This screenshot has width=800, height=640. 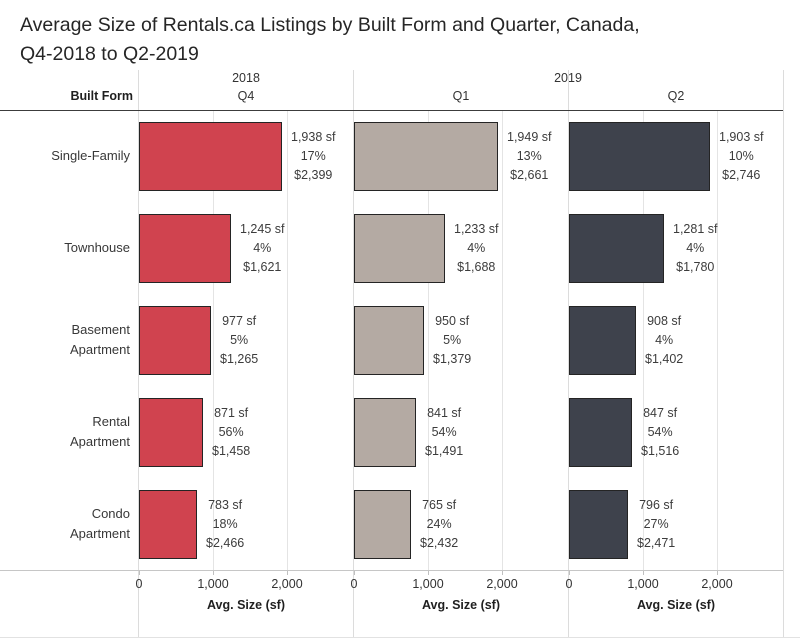 What do you see at coordinates (102, 96) in the screenshot?
I see `built-form-column-header: Built Form` at bounding box center [102, 96].